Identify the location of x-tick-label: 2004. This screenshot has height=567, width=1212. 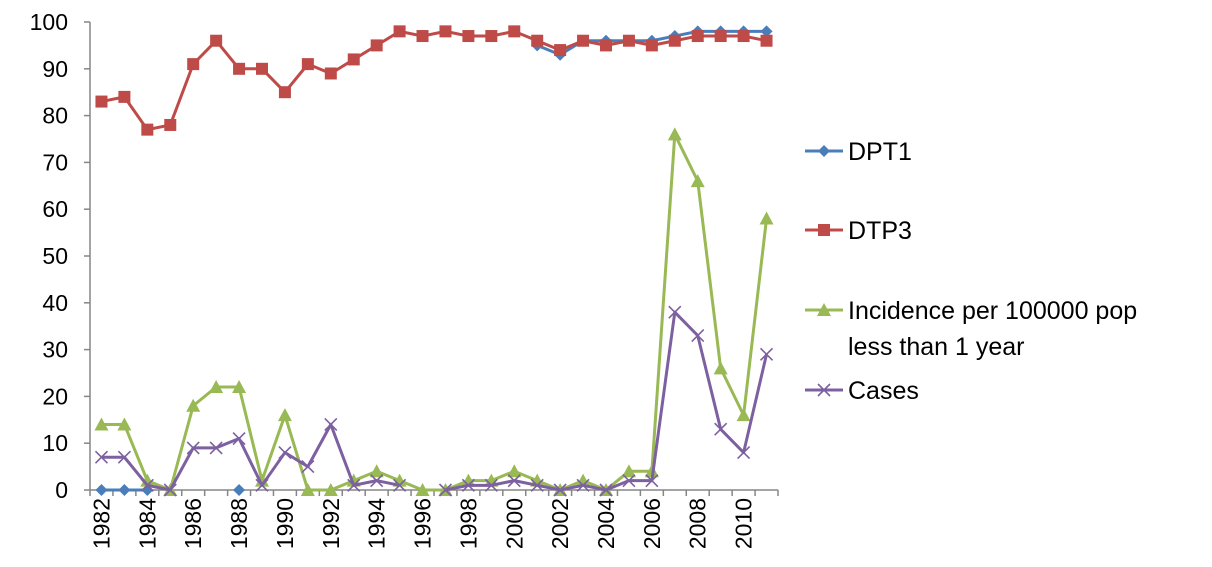
(606, 523).